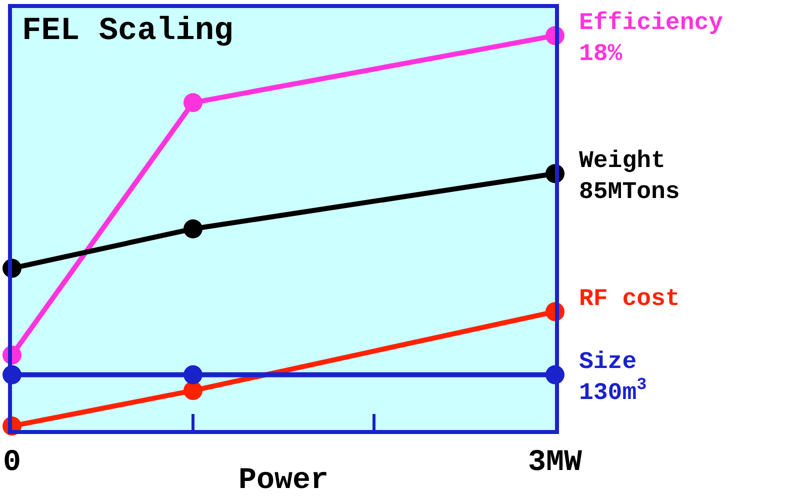 The width and height of the screenshot is (803, 498). What do you see at coordinates (128, 30) in the screenshot?
I see `chart-title: FEL Scaling` at bounding box center [128, 30].